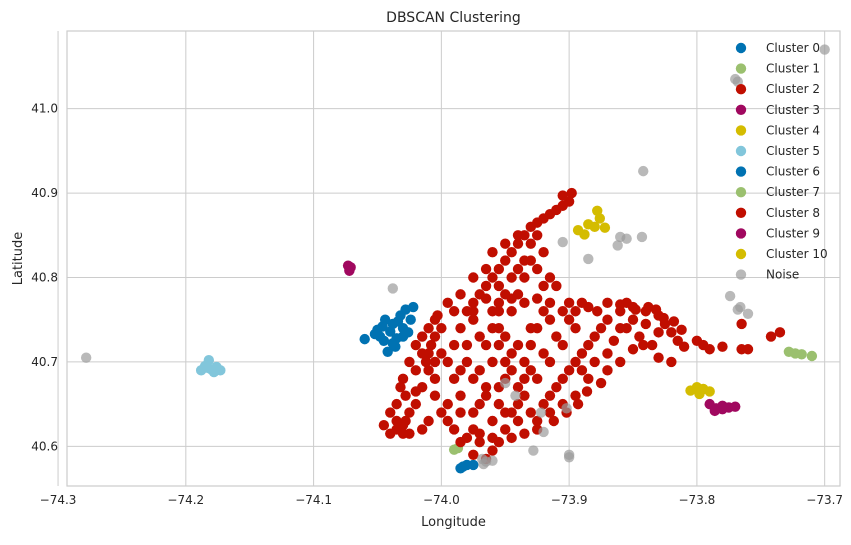 The image size is (851, 545). Describe the element at coordinates (18, 259) in the screenshot. I see `y-axis-label: Latitude` at that location.